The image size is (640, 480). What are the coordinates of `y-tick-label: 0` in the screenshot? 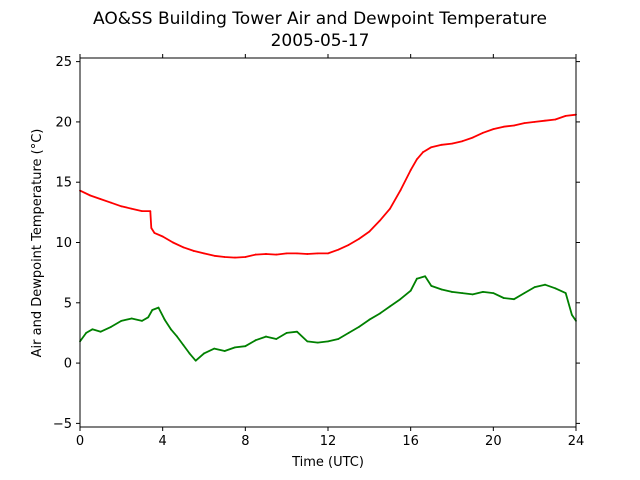 It's located at (68, 364).